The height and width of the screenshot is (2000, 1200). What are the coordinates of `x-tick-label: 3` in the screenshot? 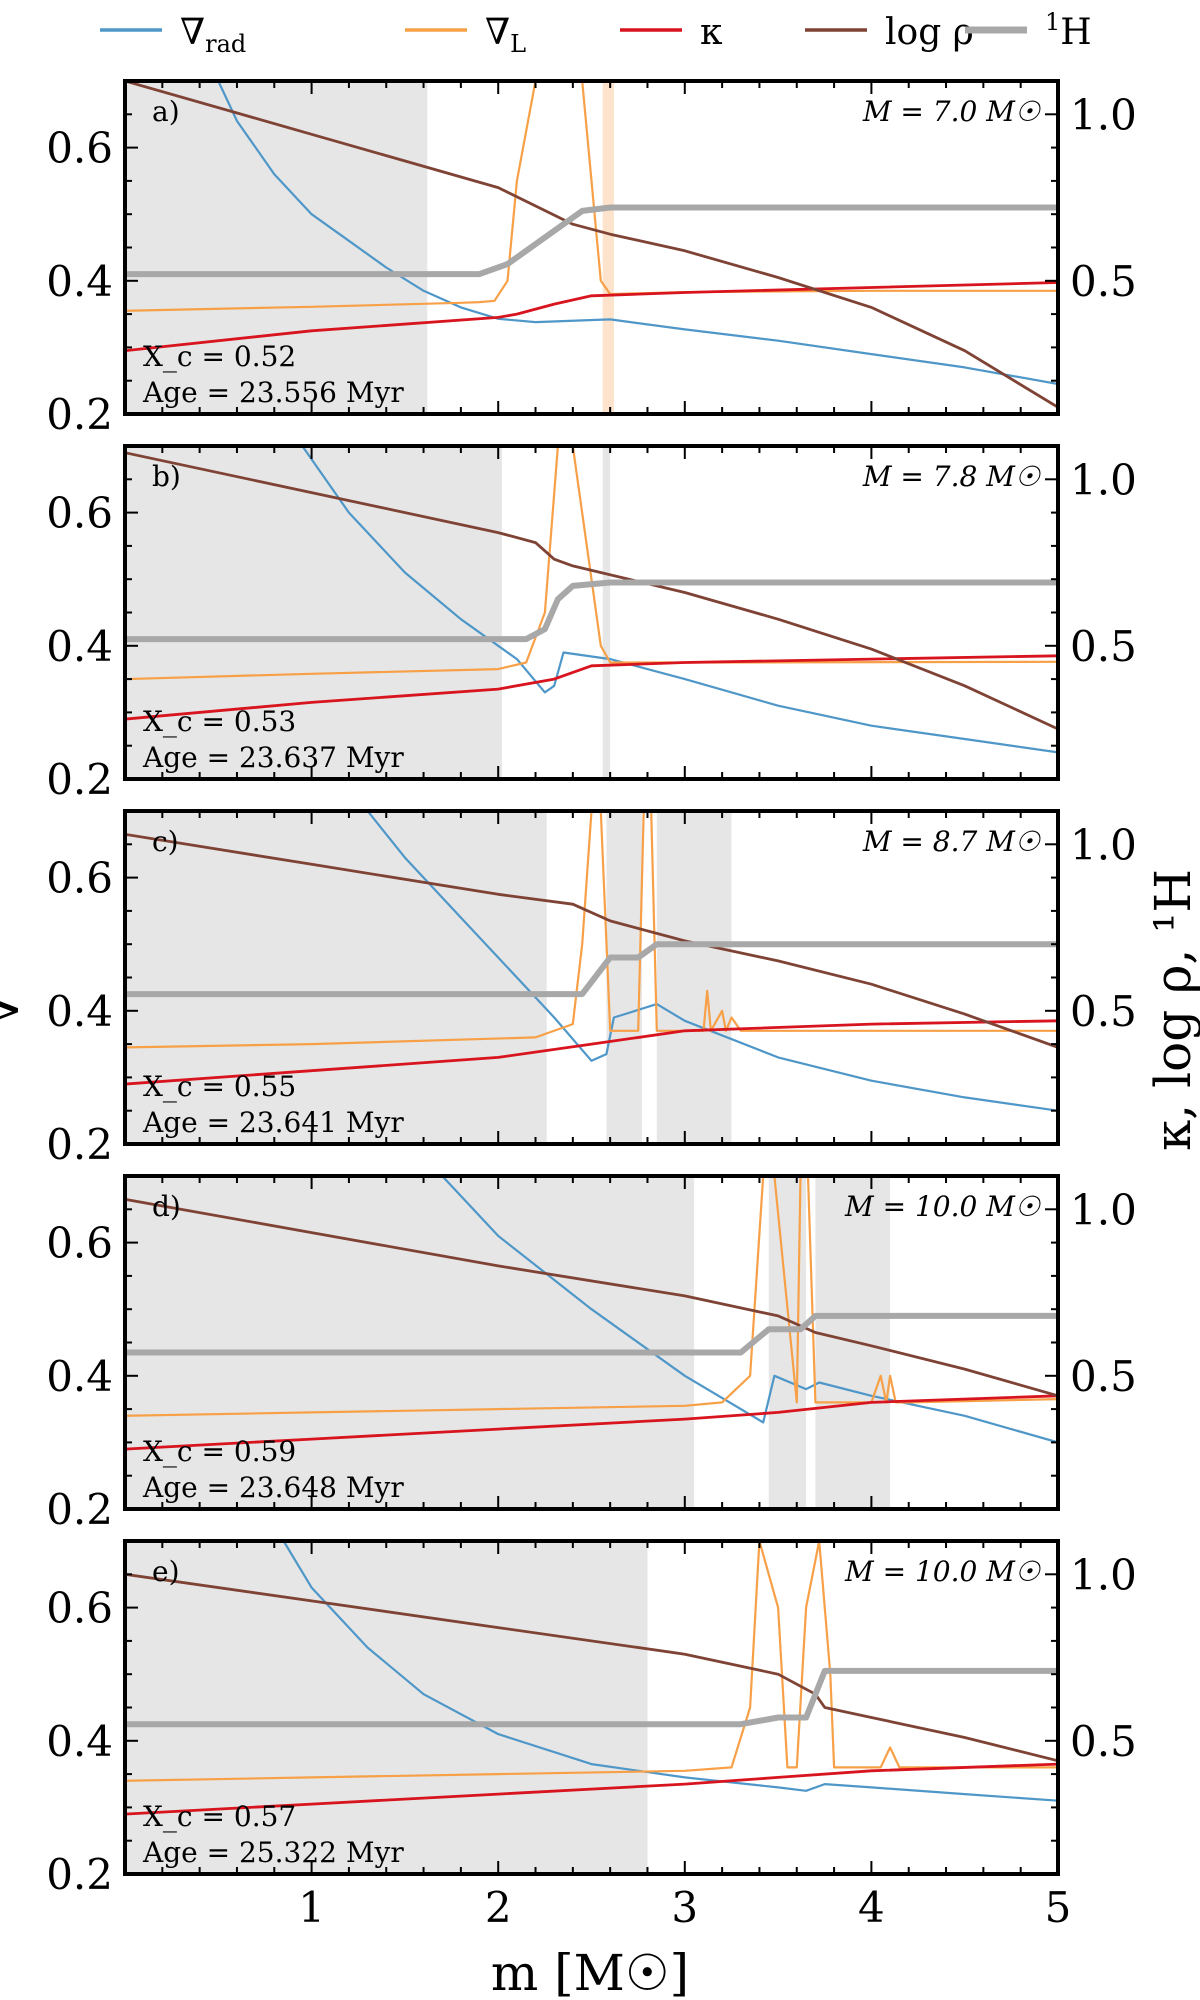 It's located at (684, 1907).